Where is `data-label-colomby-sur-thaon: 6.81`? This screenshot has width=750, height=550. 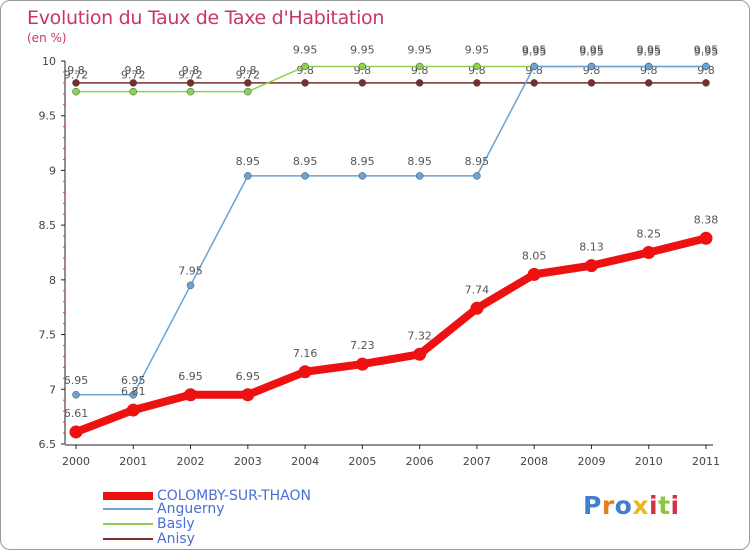
data-label-colomby-sur-thaon: 6.81 is located at coordinates (133, 391).